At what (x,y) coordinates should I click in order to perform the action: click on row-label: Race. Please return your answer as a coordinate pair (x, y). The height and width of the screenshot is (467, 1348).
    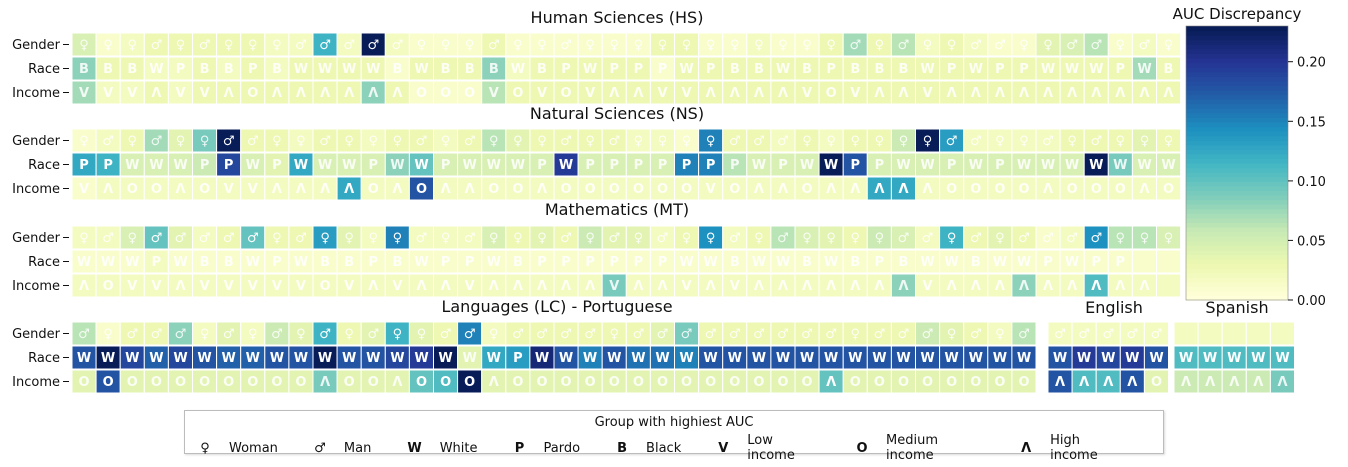
    Looking at the image, I should click on (44, 69).